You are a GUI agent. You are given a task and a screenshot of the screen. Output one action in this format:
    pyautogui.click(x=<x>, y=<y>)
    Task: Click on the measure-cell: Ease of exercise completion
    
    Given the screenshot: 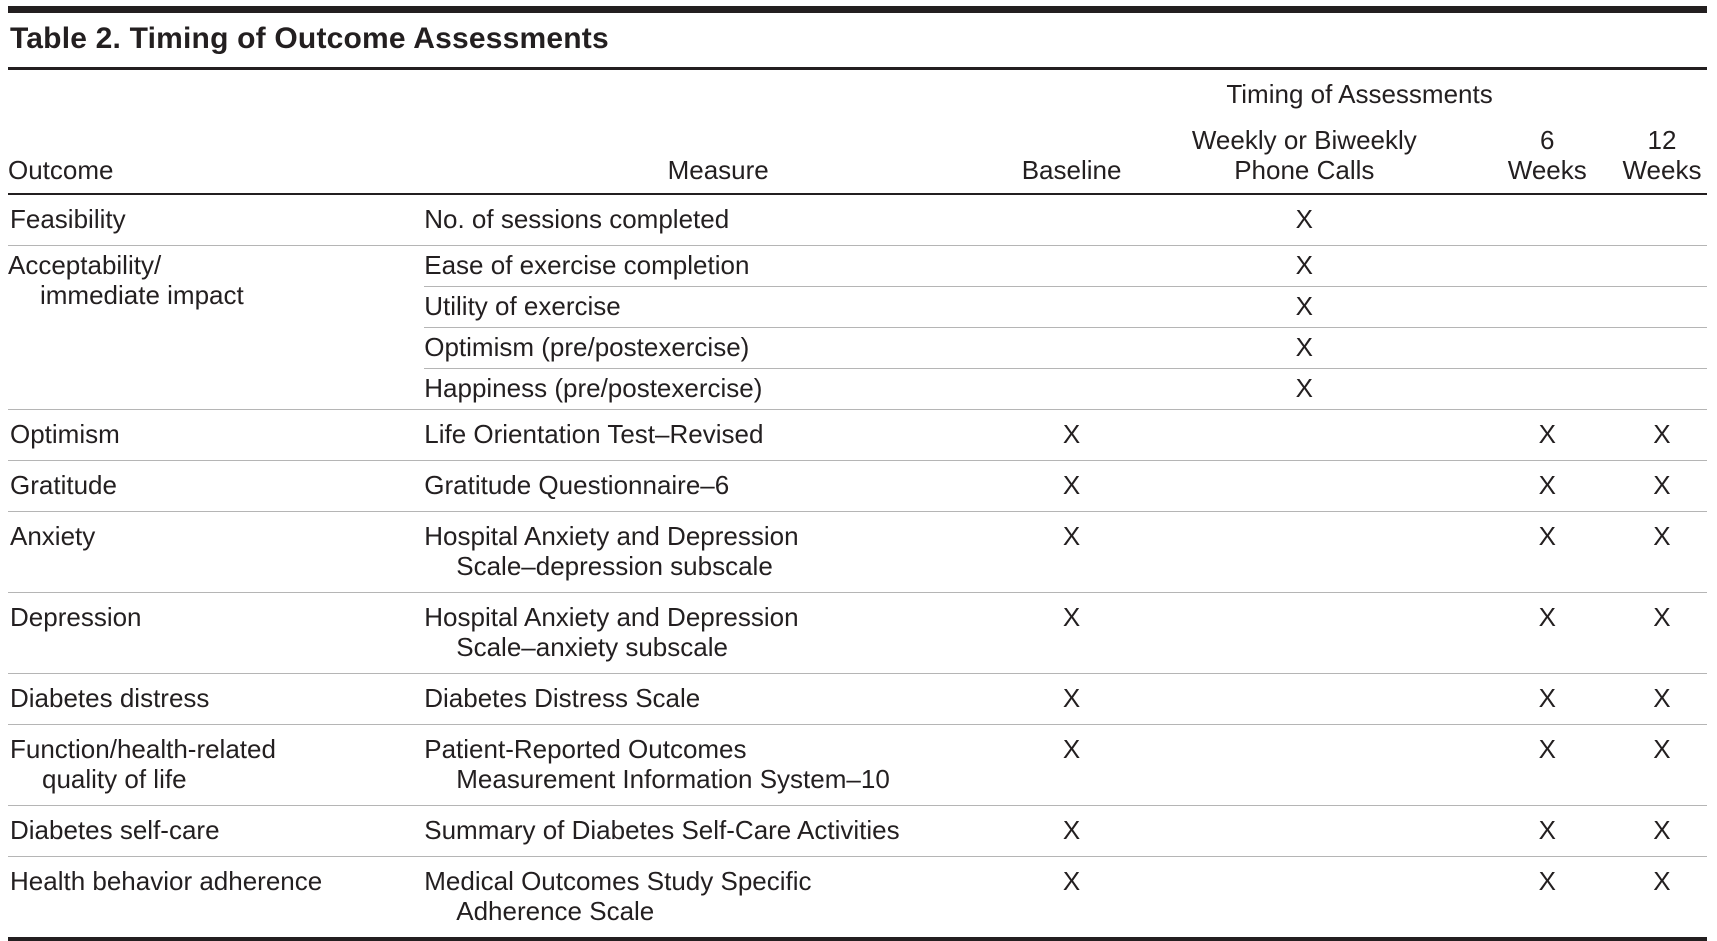 What is the action you would take?
    pyautogui.click(x=718, y=266)
    